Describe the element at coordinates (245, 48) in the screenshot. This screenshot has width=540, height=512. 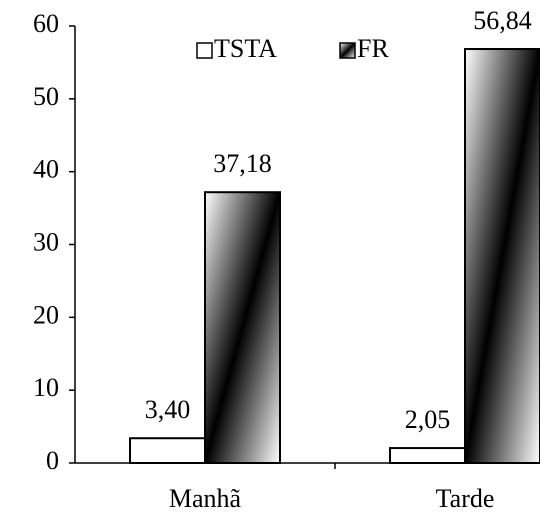
I see `legend-label: TSTA` at that location.